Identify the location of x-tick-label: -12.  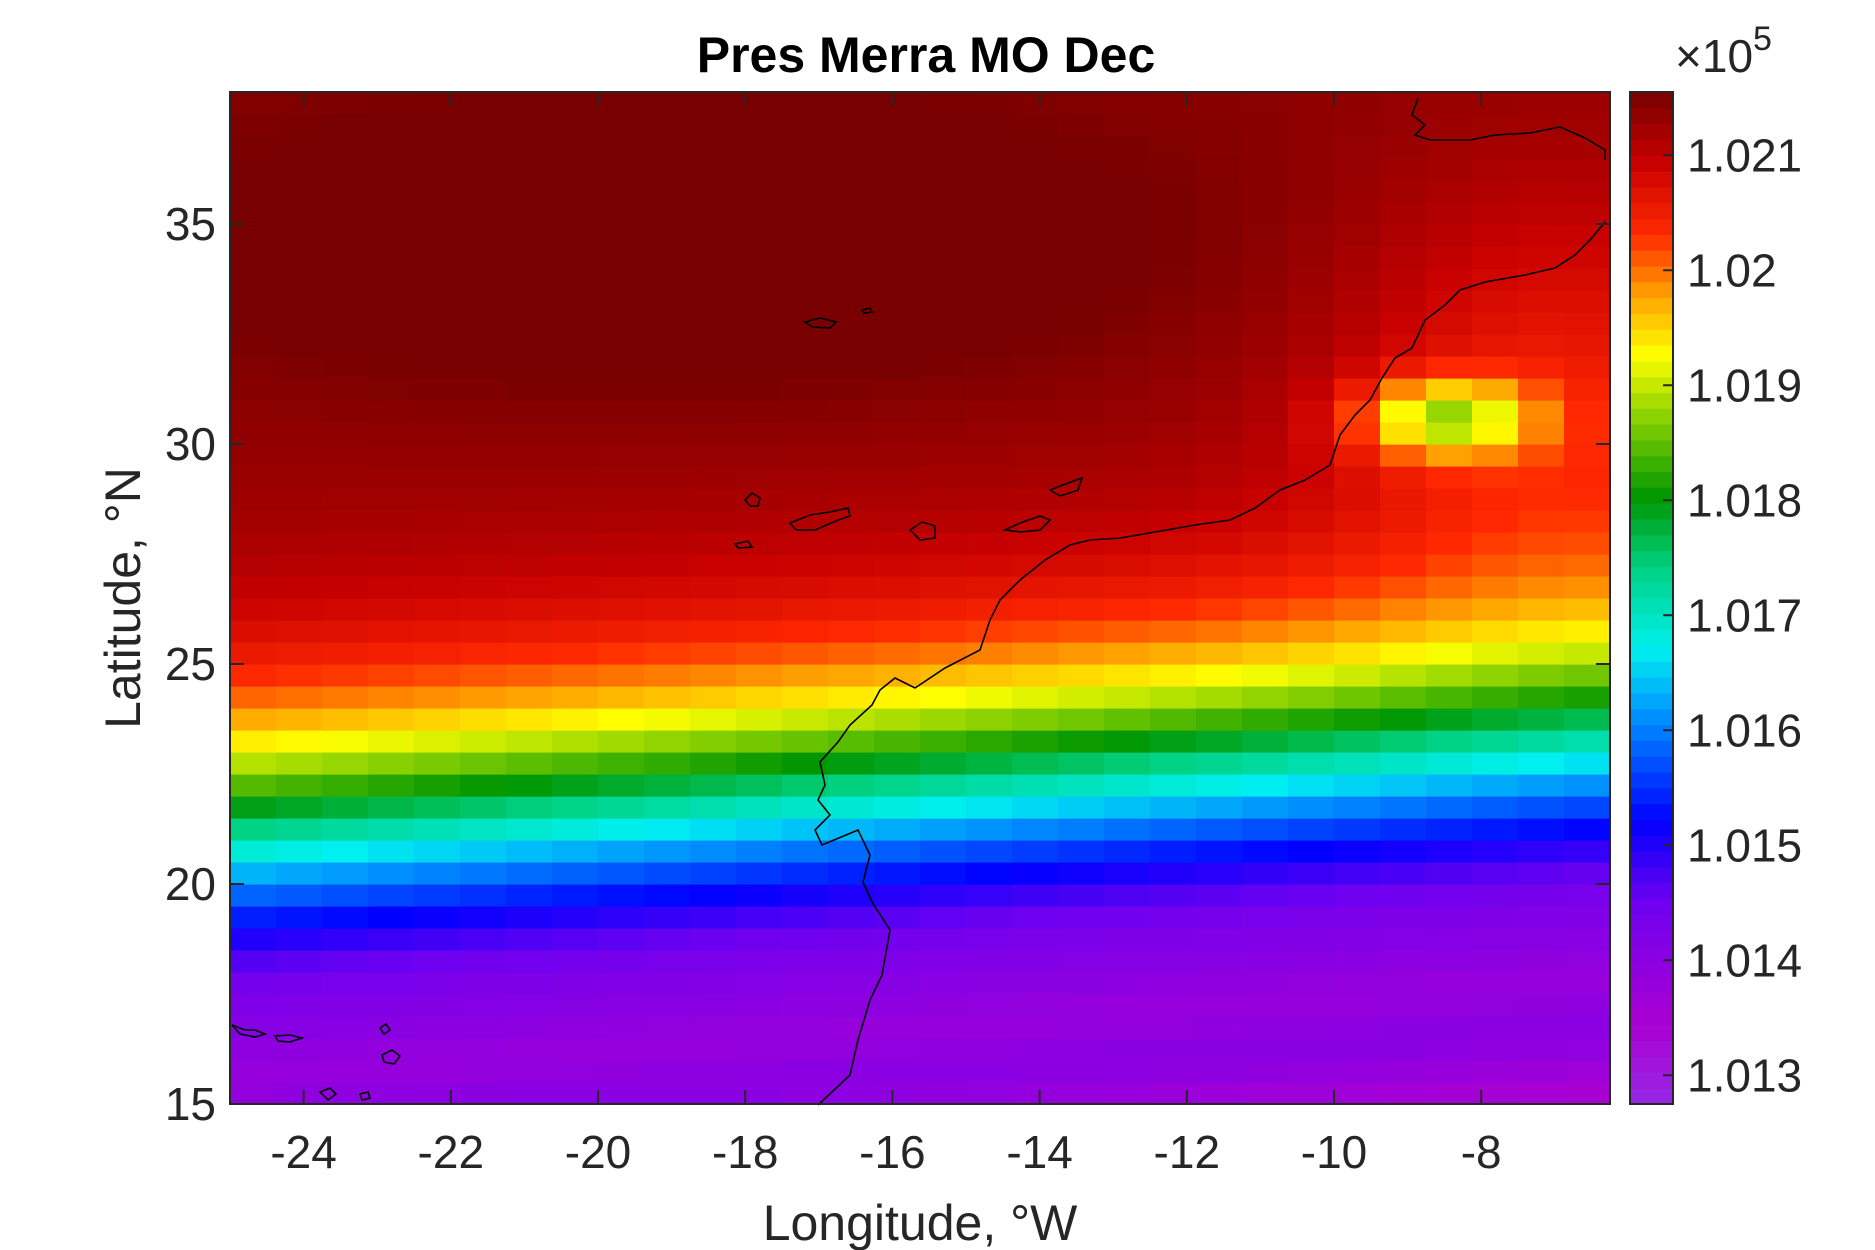
(1187, 1152).